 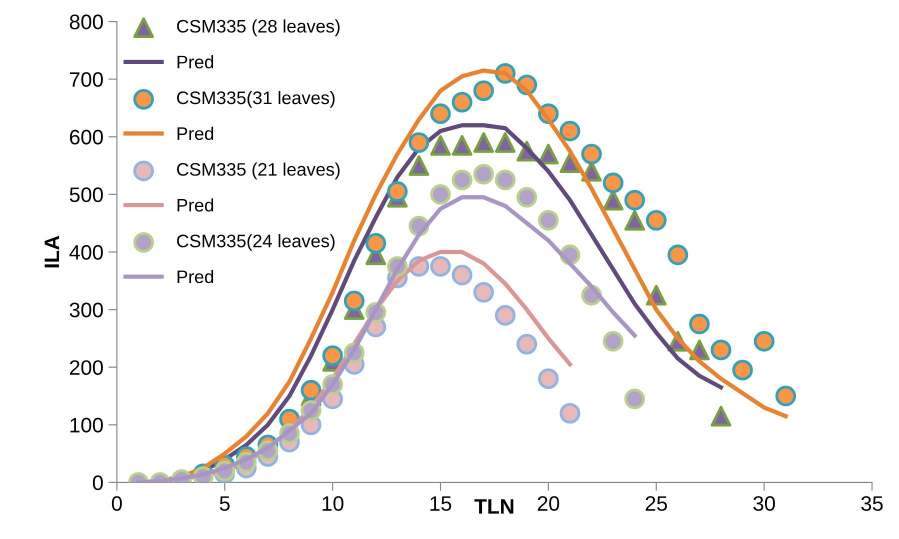 What do you see at coordinates (86, 252) in the screenshot?
I see `y-tick-label: 400` at bounding box center [86, 252].